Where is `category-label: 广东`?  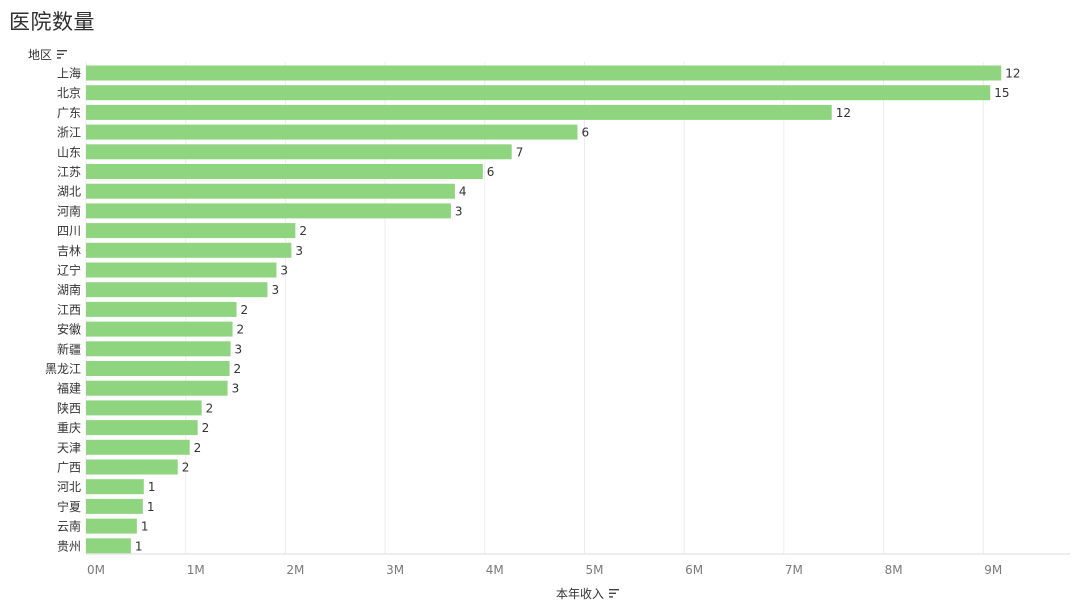
category-label: 广东 is located at coordinates (69, 113).